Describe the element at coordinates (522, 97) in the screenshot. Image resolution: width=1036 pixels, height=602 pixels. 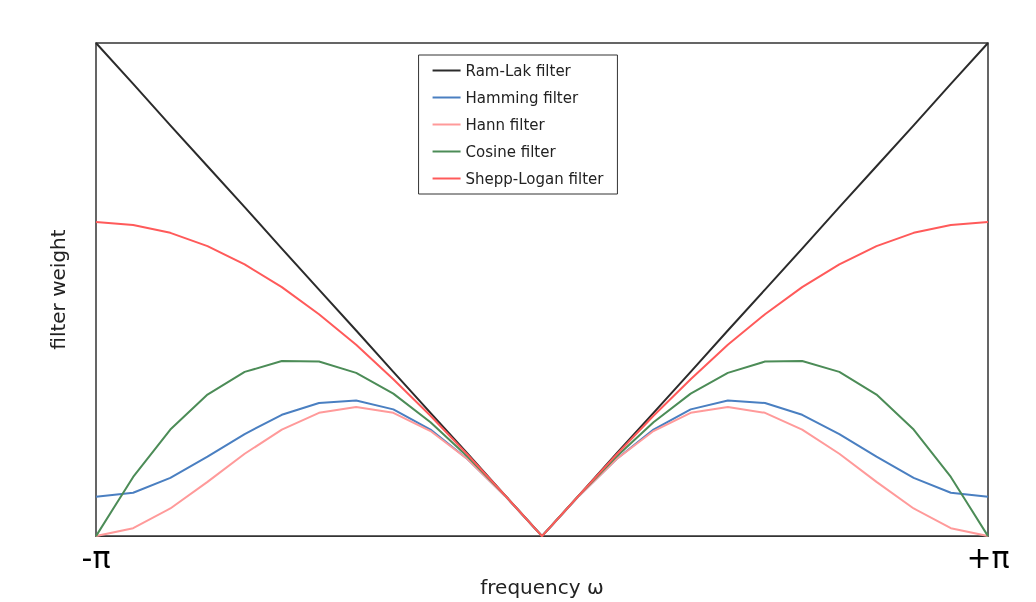
I see `legend-label: Hamming filter` at that location.